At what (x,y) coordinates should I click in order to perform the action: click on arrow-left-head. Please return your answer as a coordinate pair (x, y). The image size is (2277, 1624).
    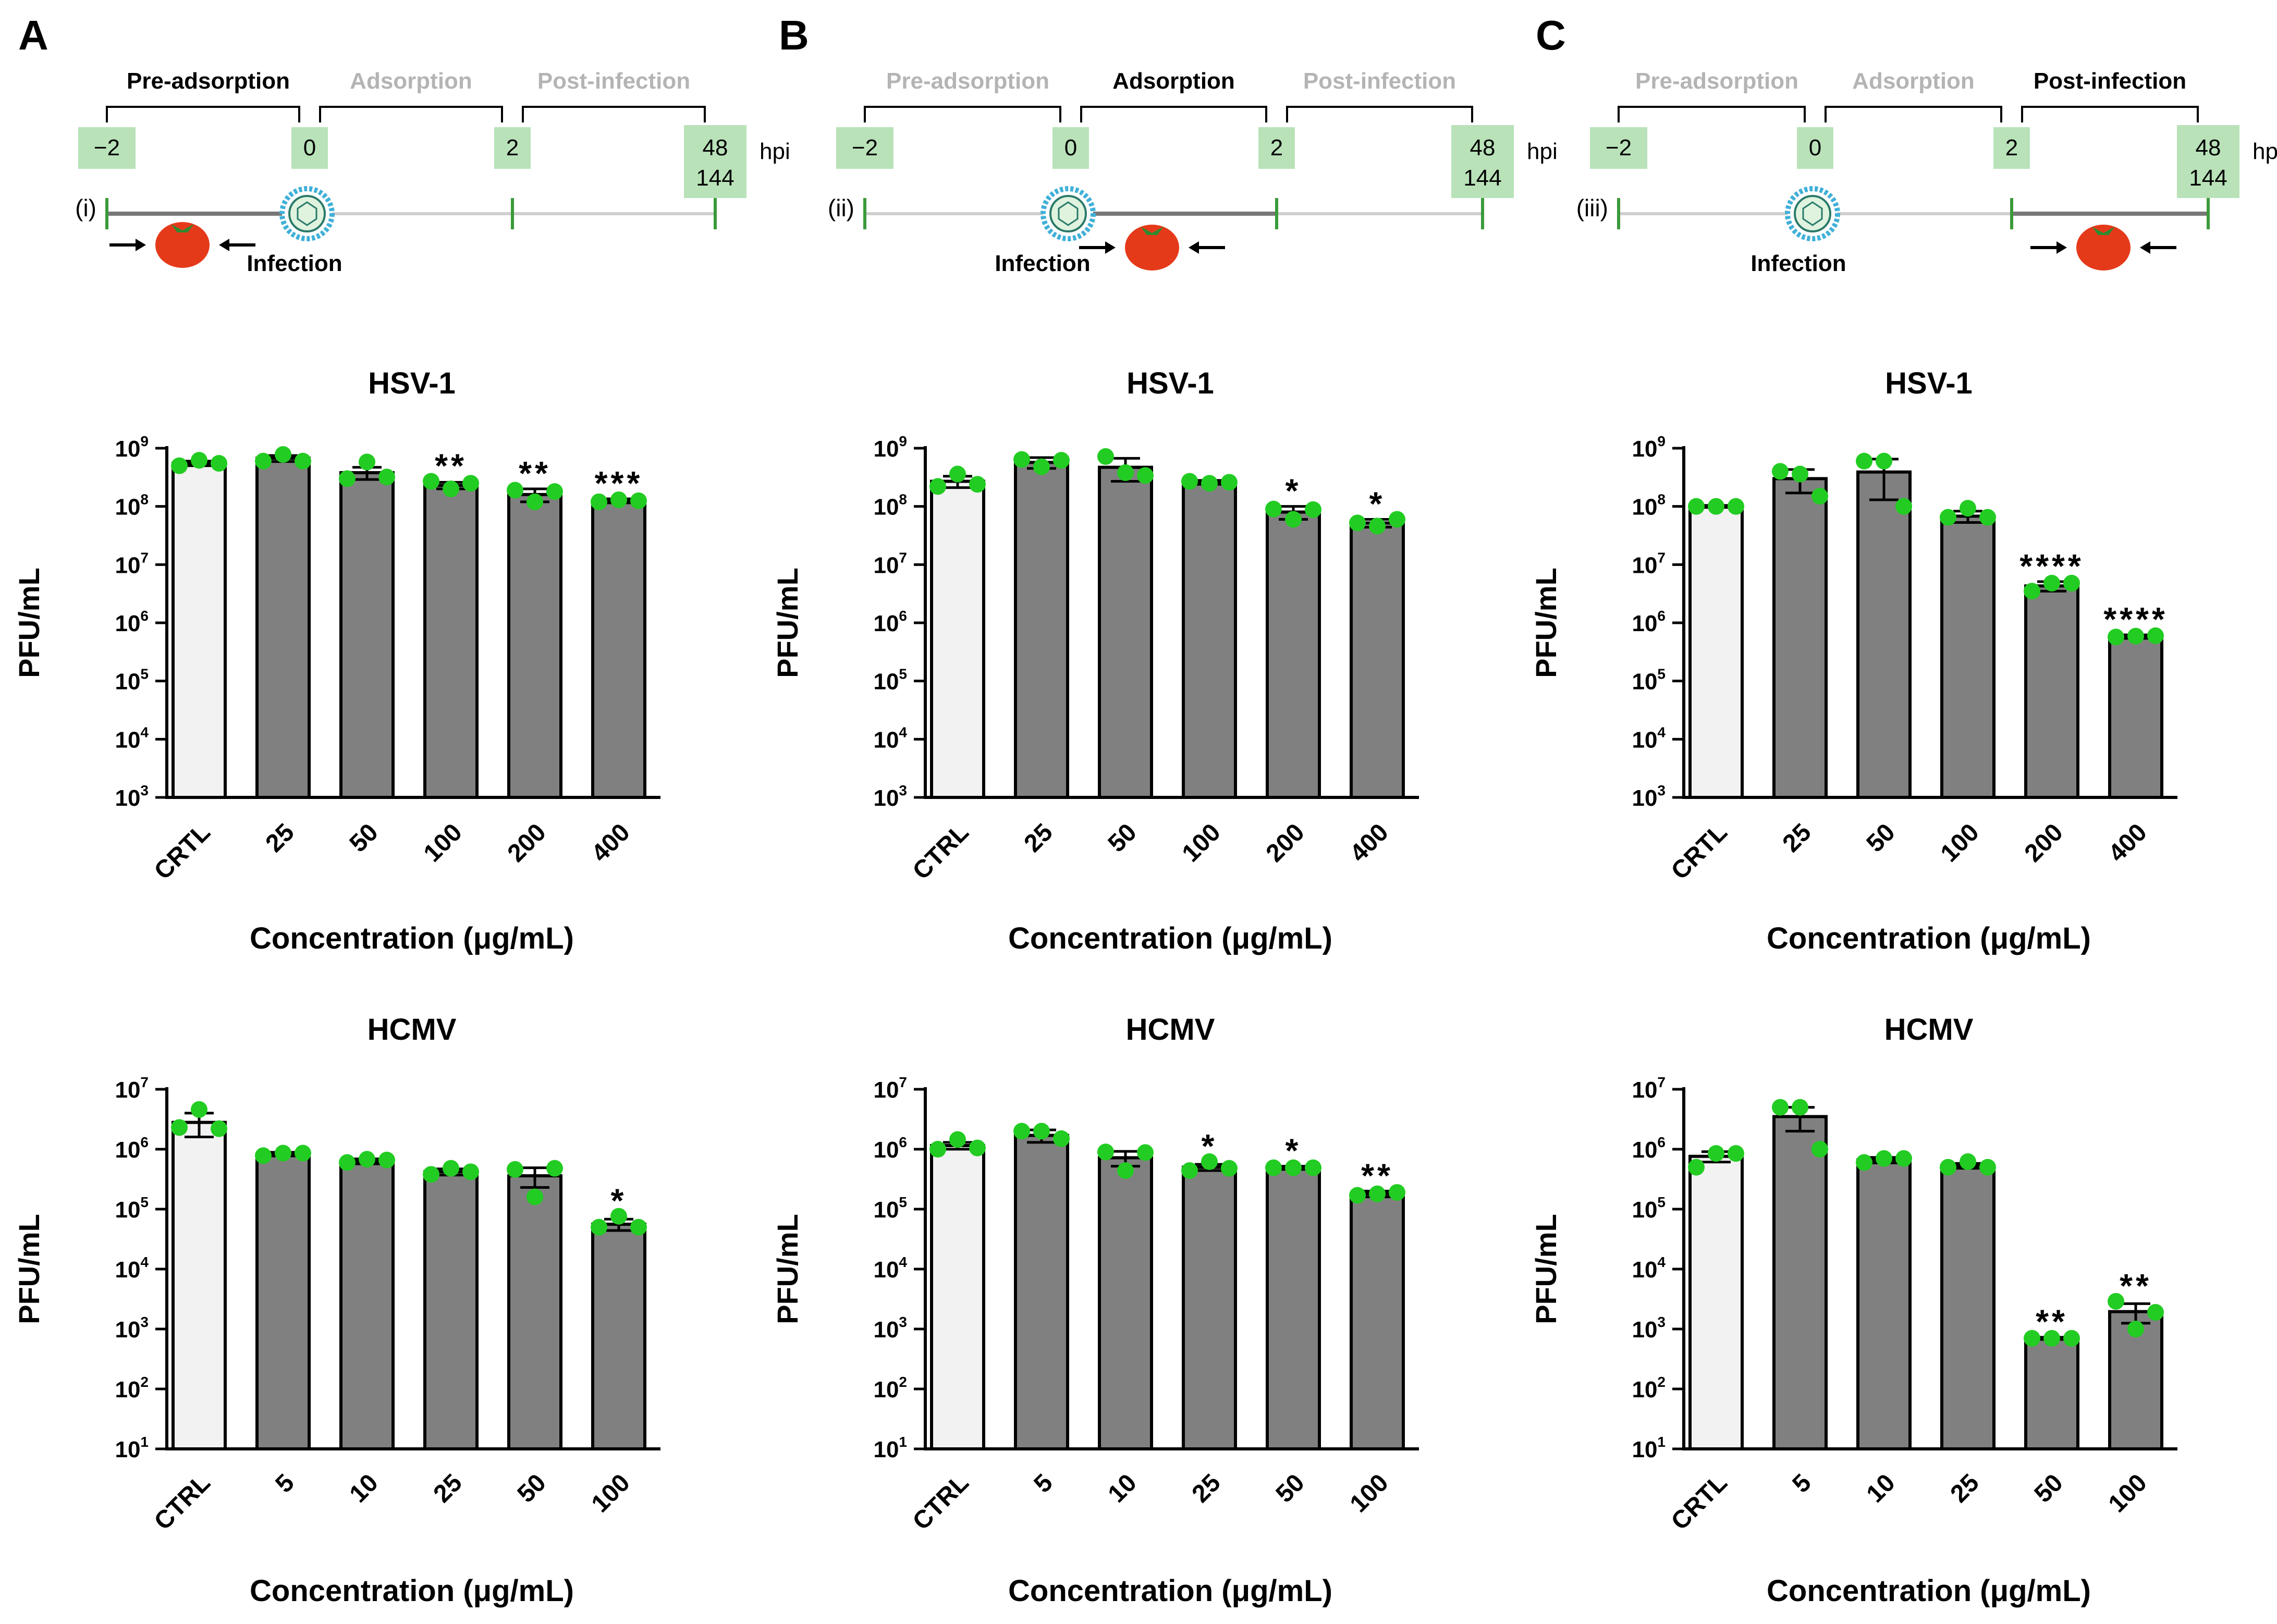
    Looking at the image, I should click on (224, 245).